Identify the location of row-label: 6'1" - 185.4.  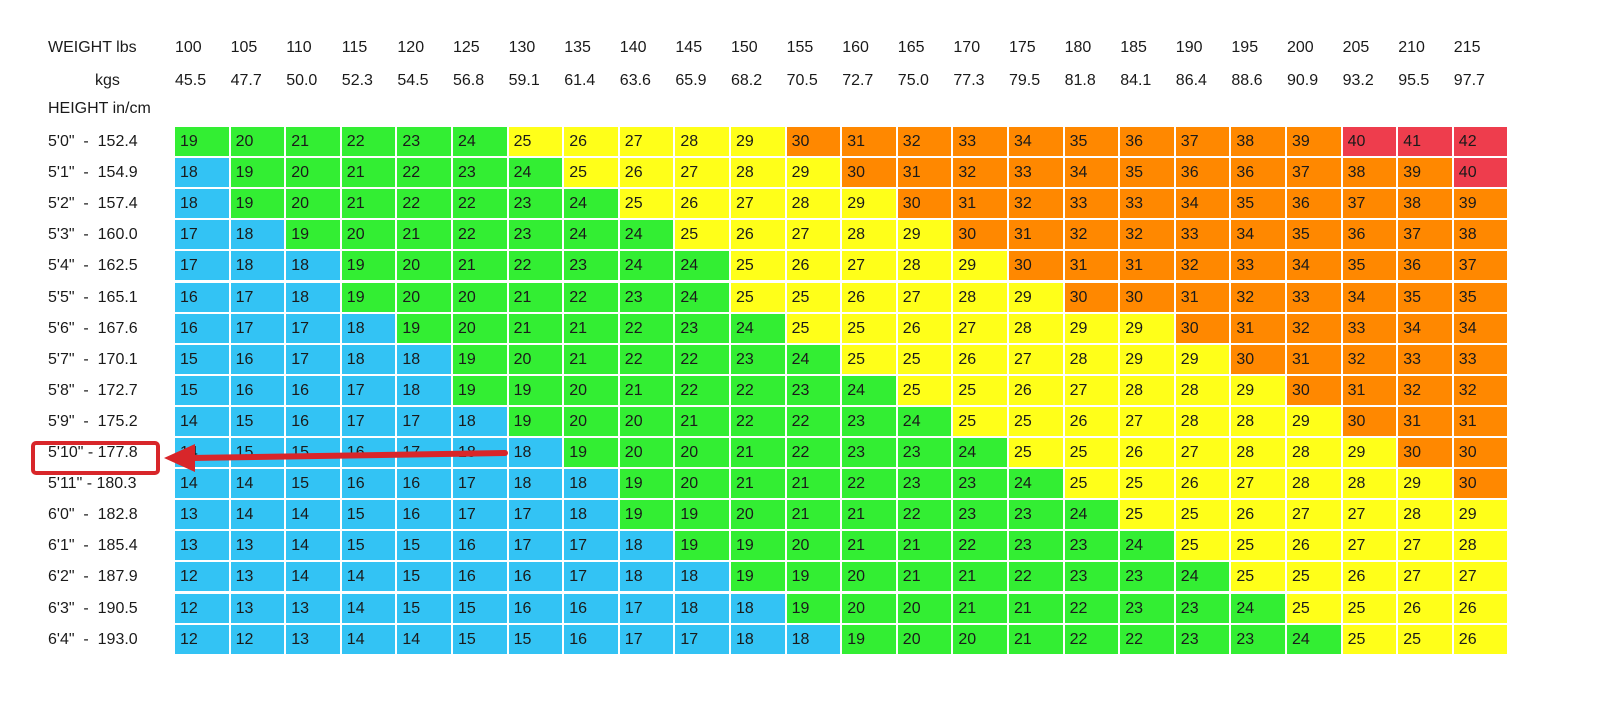
(93, 546).